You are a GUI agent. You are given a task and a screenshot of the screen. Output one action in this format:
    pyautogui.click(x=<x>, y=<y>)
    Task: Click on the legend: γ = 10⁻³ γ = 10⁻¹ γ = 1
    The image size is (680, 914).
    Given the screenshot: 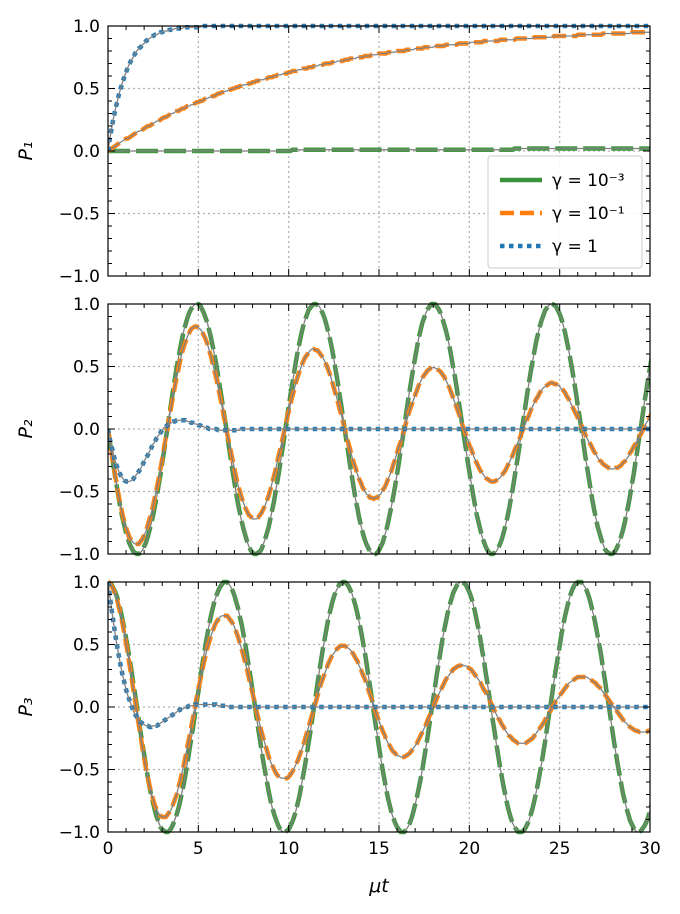 What is the action you would take?
    pyautogui.click(x=565, y=212)
    